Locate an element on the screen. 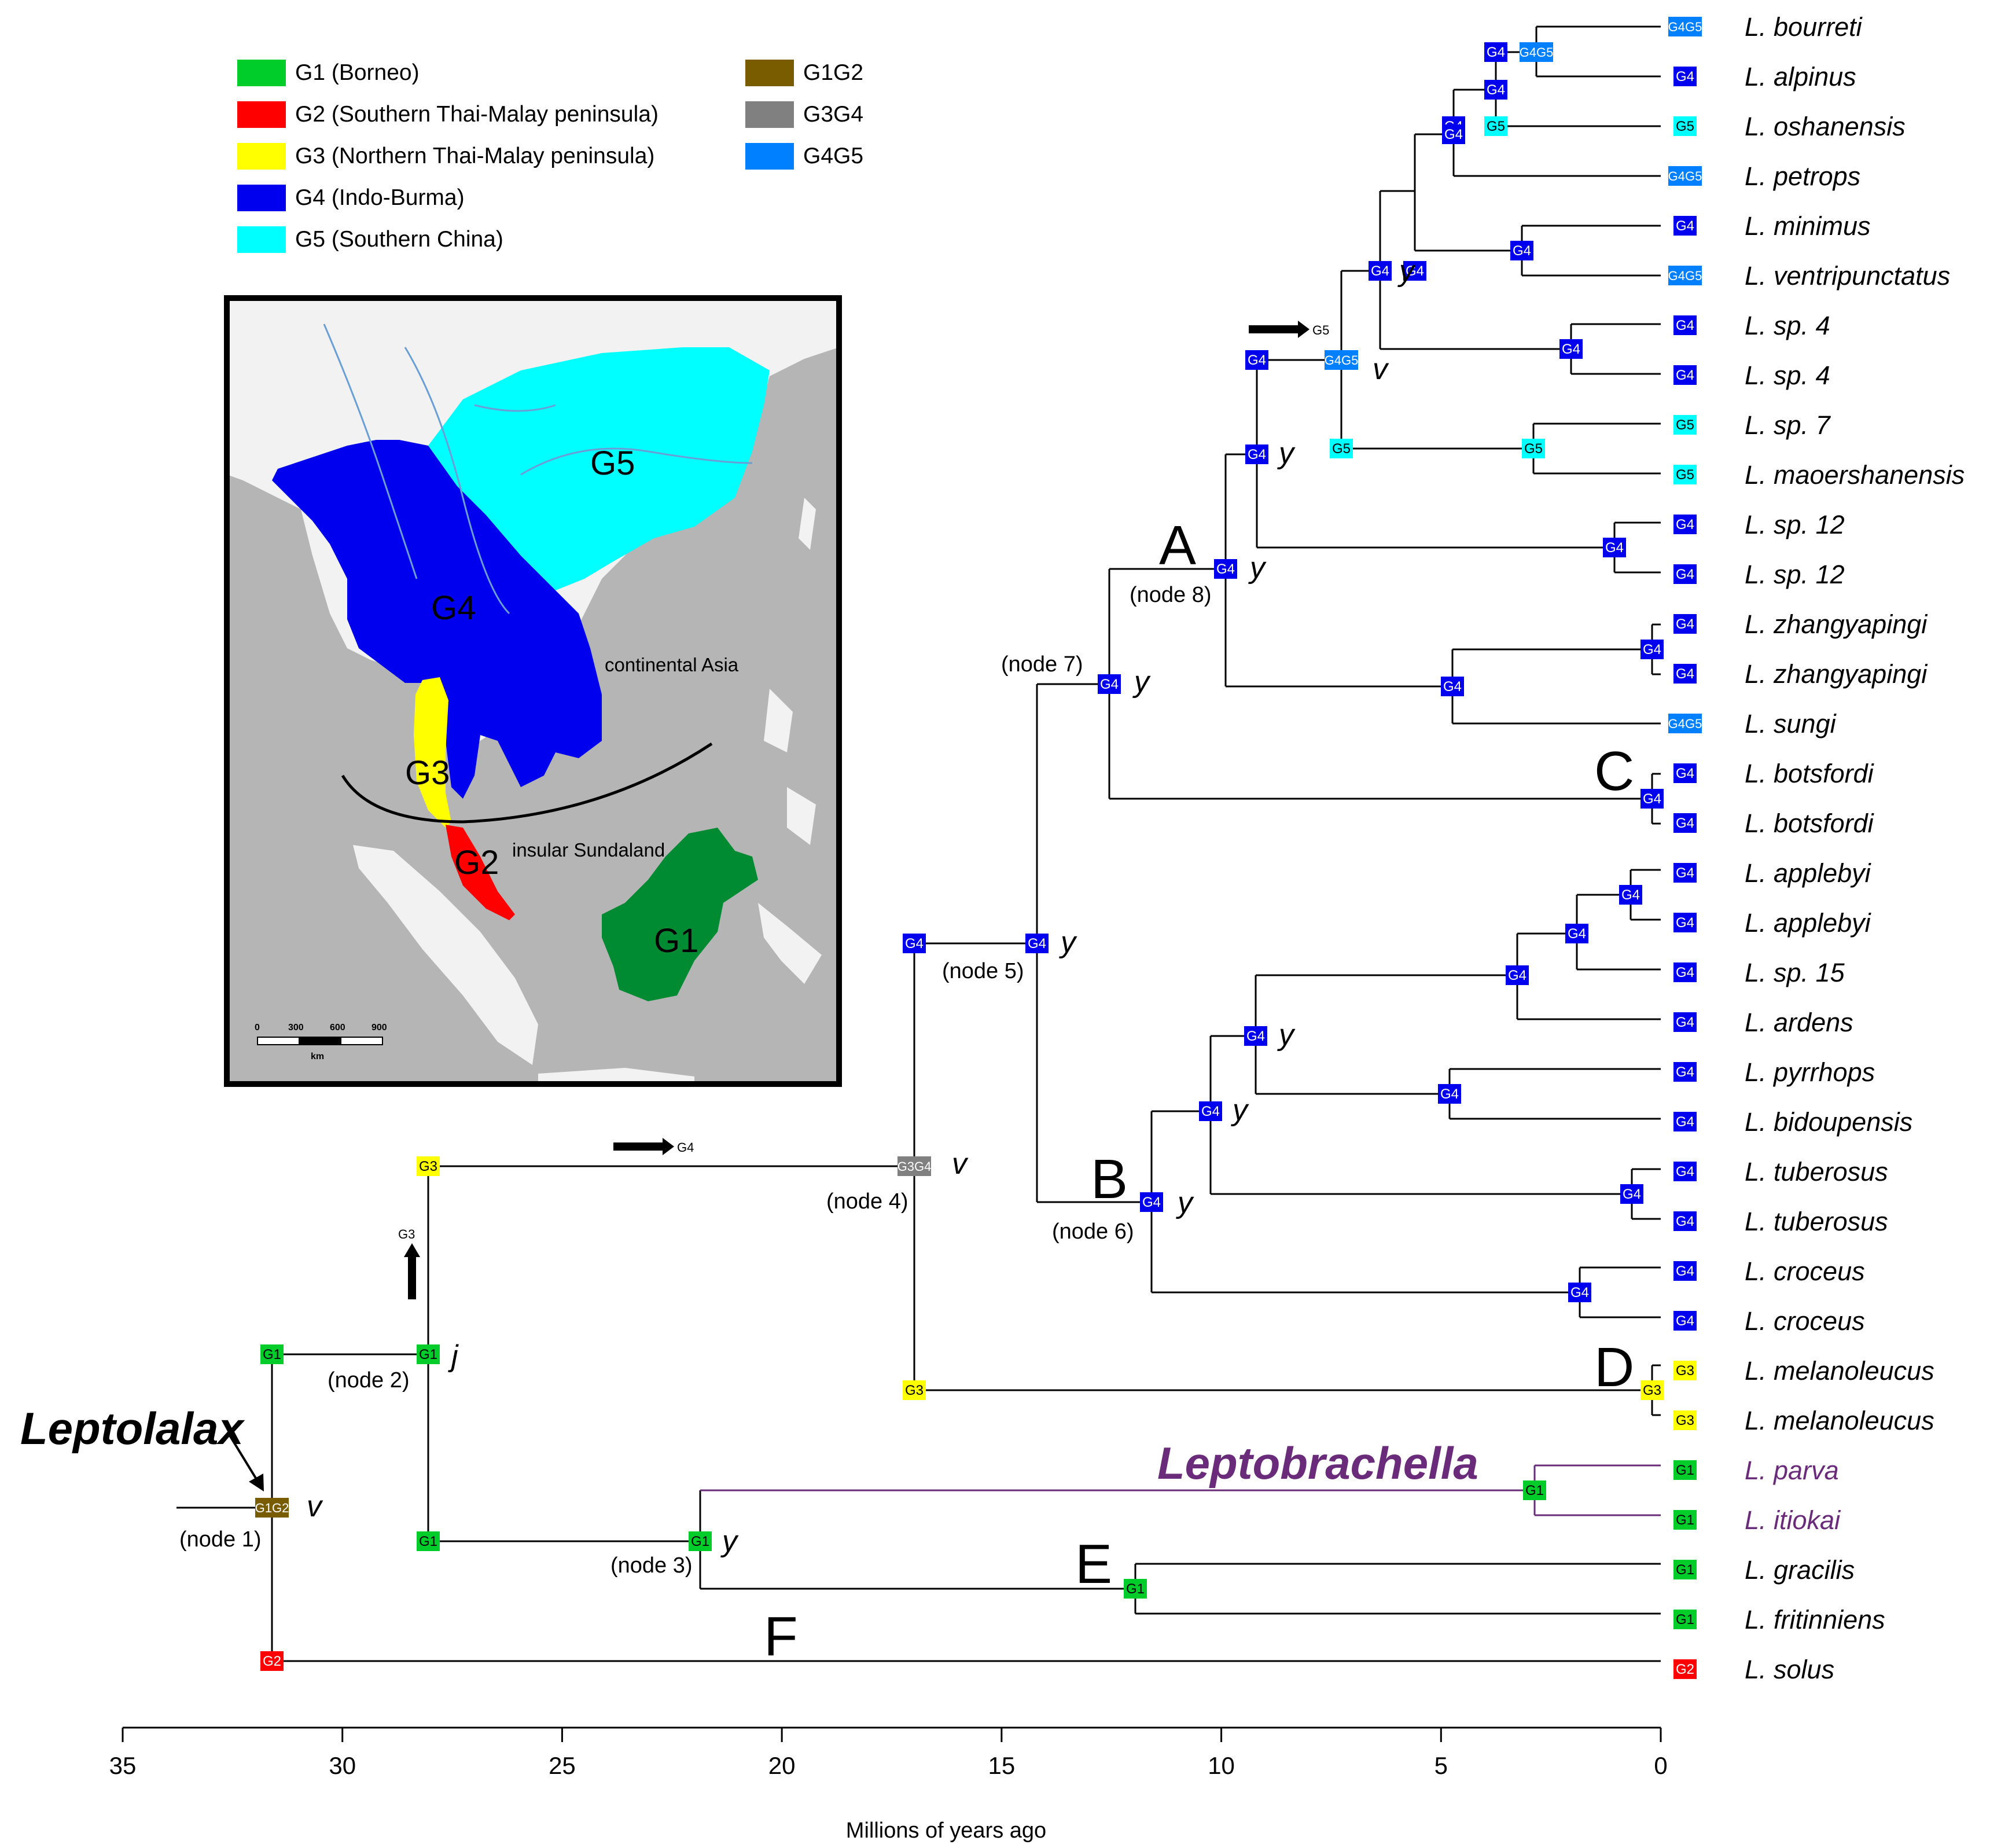 The width and height of the screenshot is (2001, 1848). taxon-name: L. sp. 7 is located at coordinates (1788, 425).